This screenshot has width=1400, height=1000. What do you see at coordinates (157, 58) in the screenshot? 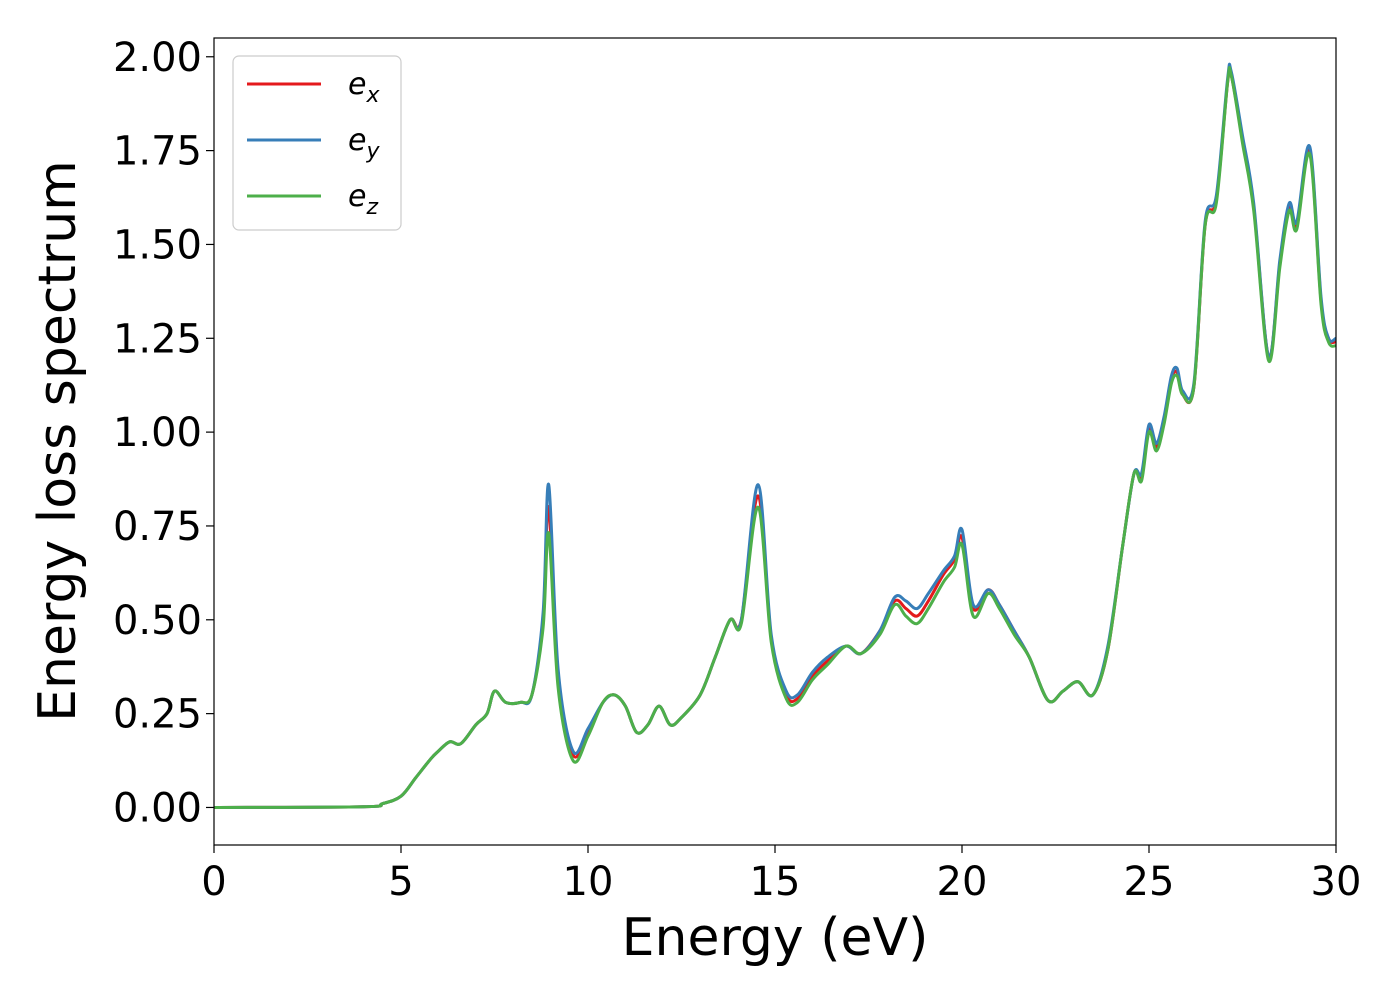
I see `y-tick-label: 2.00` at bounding box center [157, 58].